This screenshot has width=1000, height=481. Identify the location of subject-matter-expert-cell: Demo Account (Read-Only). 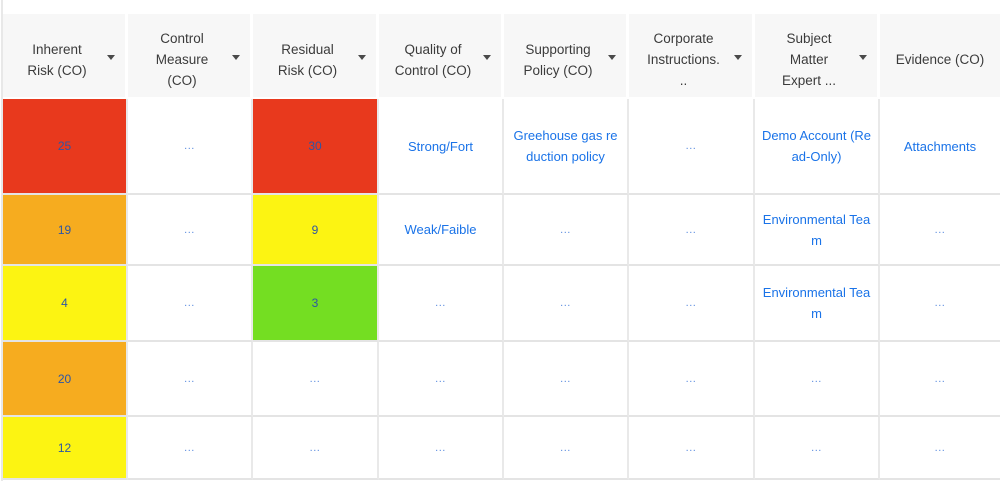
(817, 147).